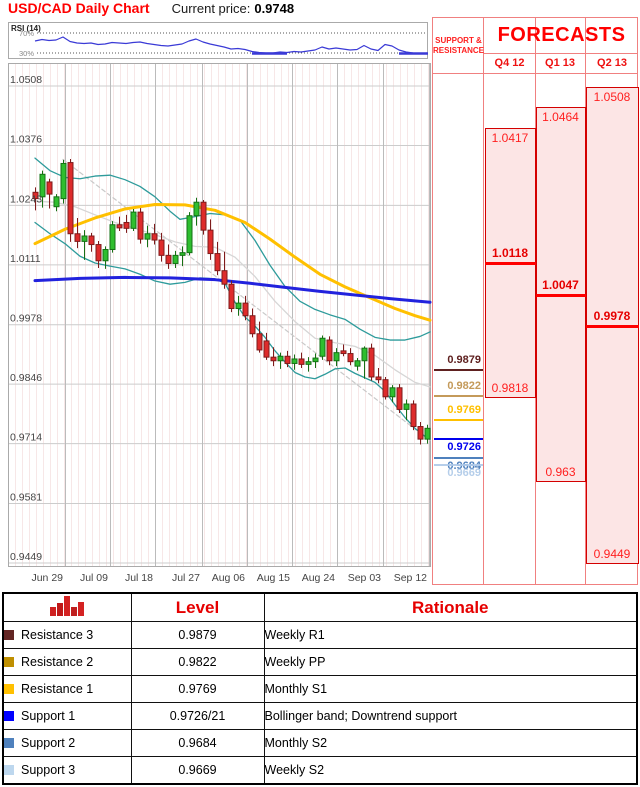  What do you see at coordinates (26, 139) in the screenshot?
I see `svg-text: 1.0376` at bounding box center [26, 139].